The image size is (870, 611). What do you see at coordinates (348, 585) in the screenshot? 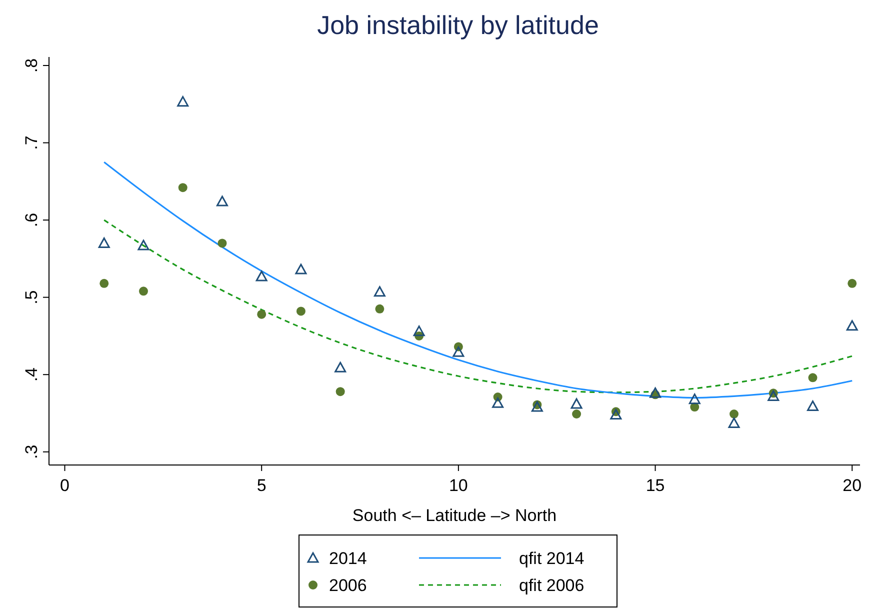
I see `legend-label: 2006` at bounding box center [348, 585].